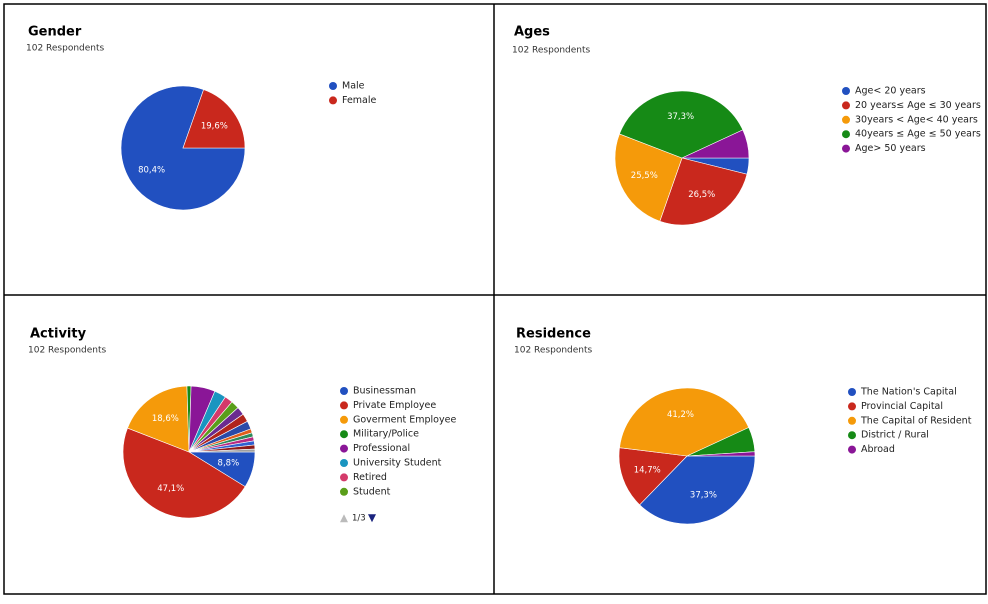 This screenshot has width=988, height=604. What do you see at coordinates (165, 419) in the screenshot?
I see `data-label: 18,6%` at bounding box center [165, 419].